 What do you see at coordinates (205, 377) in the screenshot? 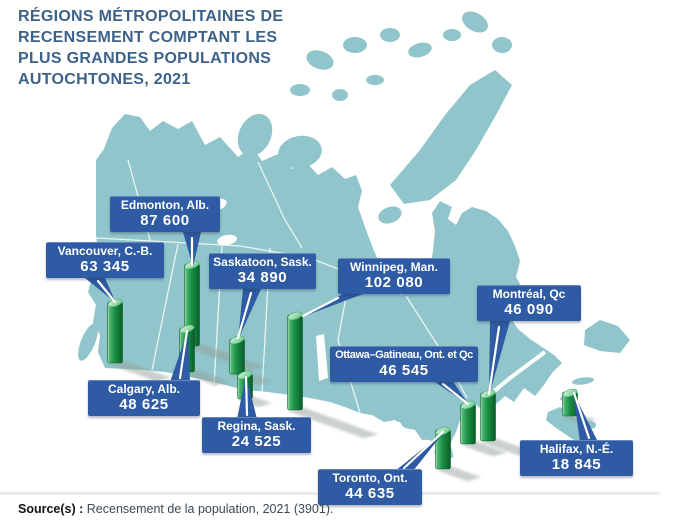
I see `bar-shadow-calgary` at bounding box center [205, 377].